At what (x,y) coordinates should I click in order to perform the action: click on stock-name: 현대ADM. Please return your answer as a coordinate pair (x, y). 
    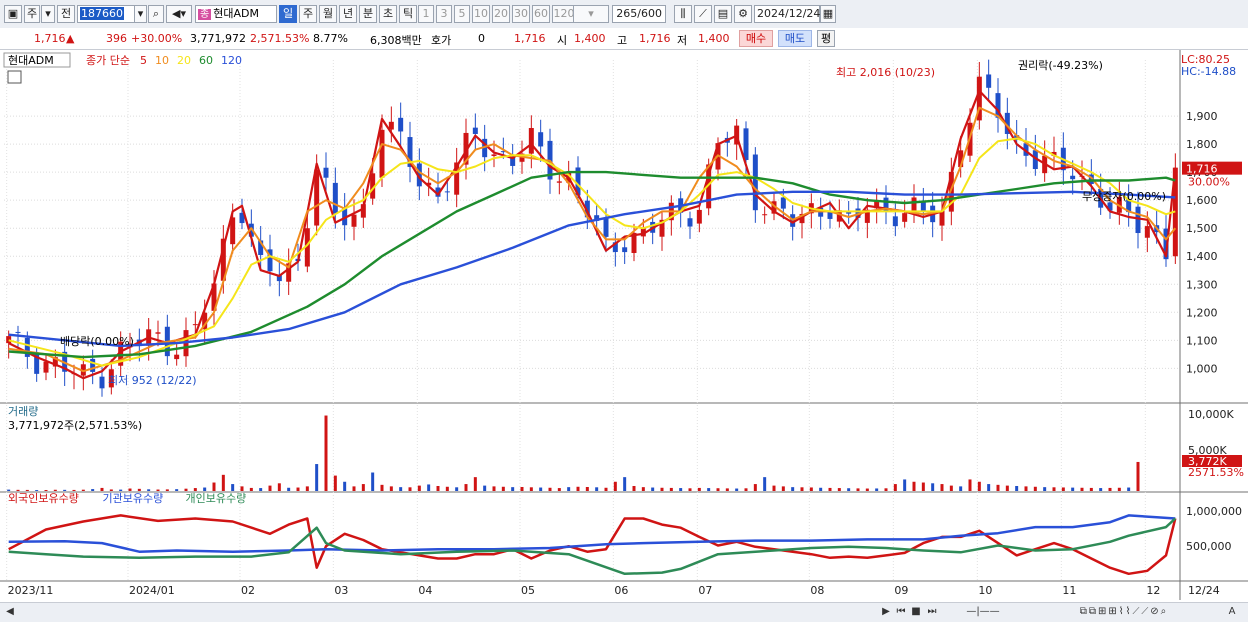
    Looking at the image, I should click on (236, 13).